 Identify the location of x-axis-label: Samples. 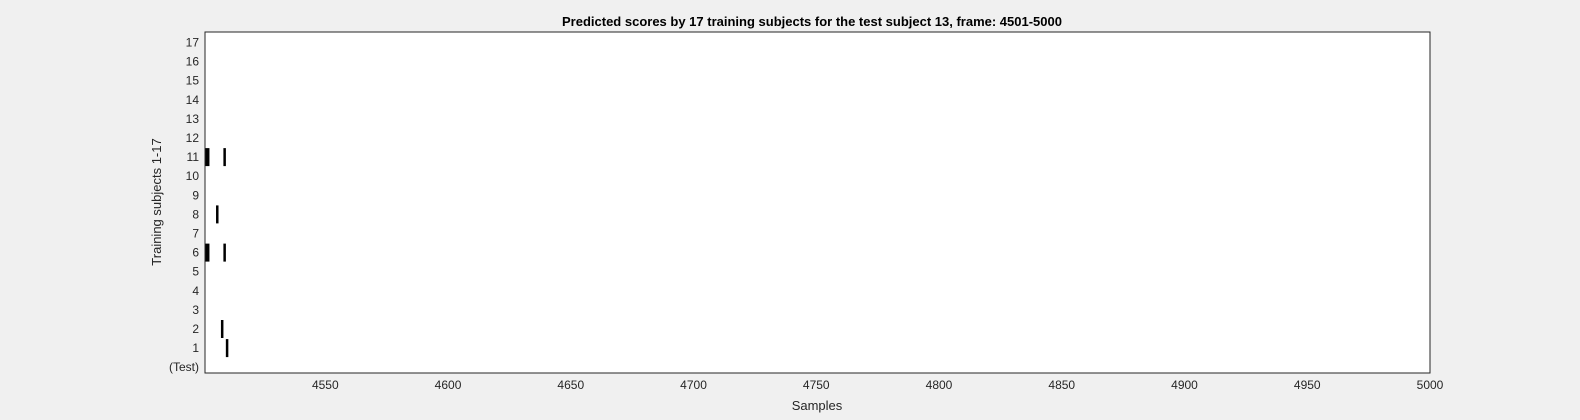
(817, 405).